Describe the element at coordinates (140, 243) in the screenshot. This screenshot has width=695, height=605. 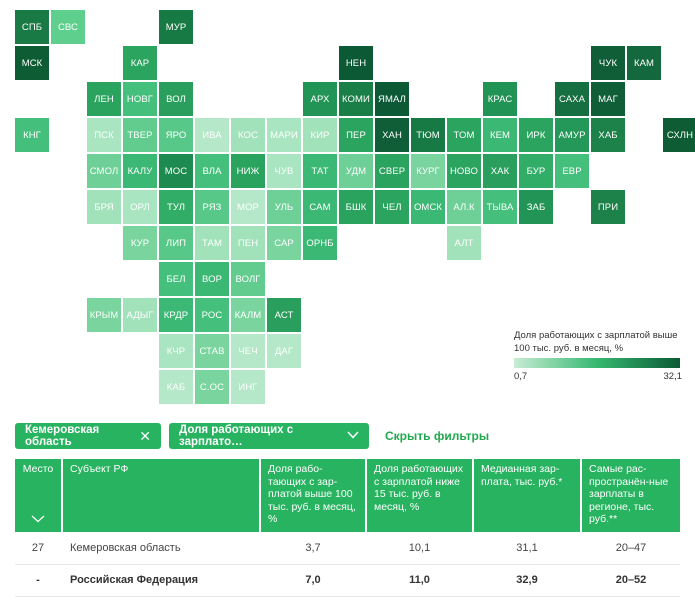
I see `region-tile-кур: КУР` at that location.